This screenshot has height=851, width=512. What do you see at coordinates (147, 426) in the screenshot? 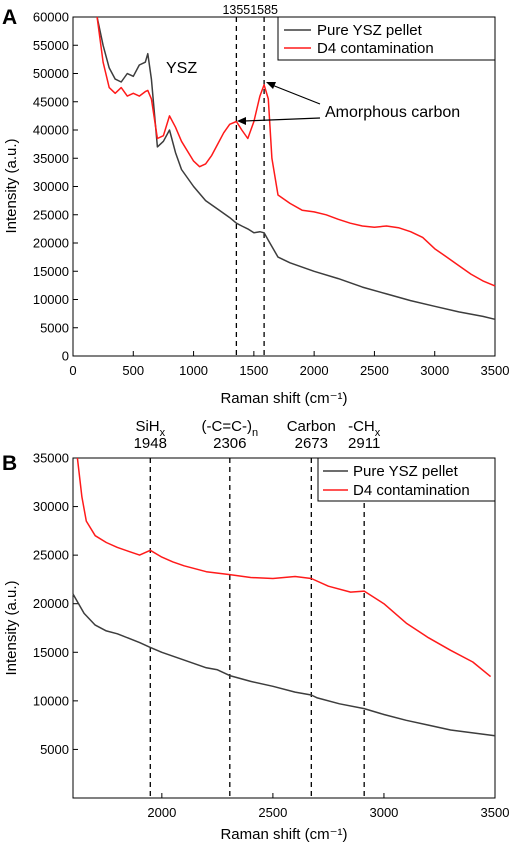
I see `peak-name: SiH` at bounding box center [147, 426].